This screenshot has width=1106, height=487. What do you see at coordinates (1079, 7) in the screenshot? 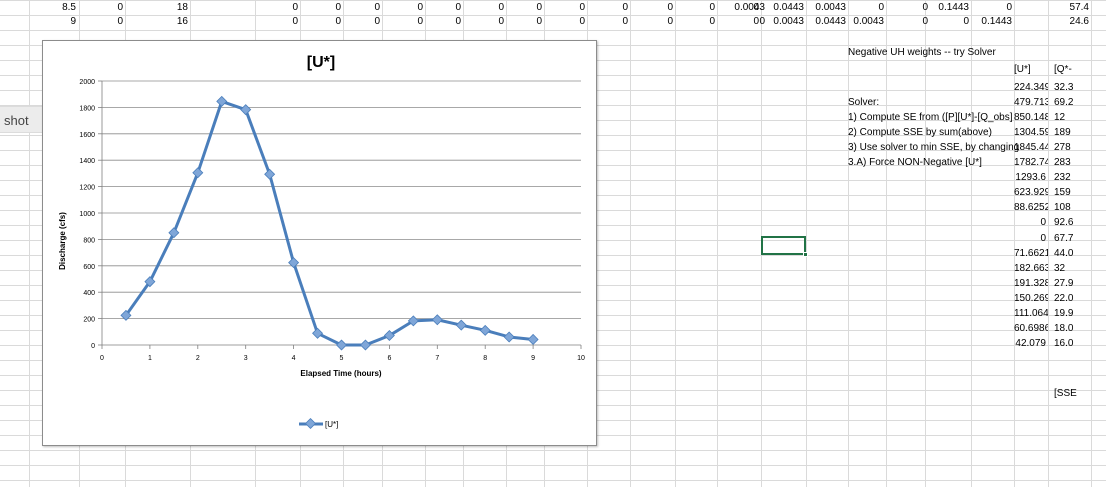
I see `sheet-cell: 57.4` at bounding box center [1079, 7].